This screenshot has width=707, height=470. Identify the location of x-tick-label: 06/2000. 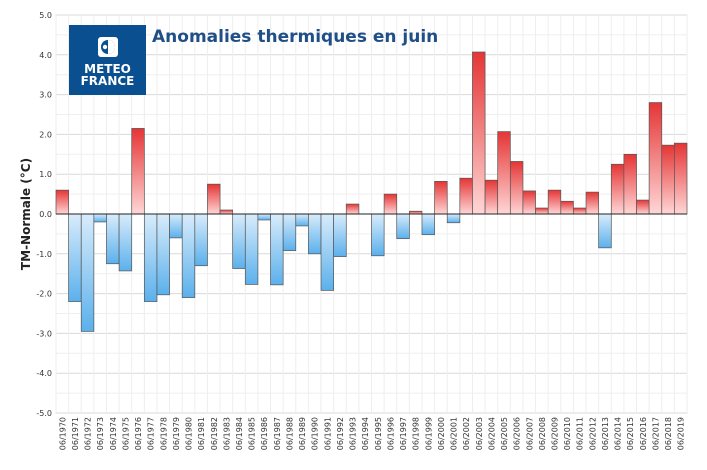
(441, 433).